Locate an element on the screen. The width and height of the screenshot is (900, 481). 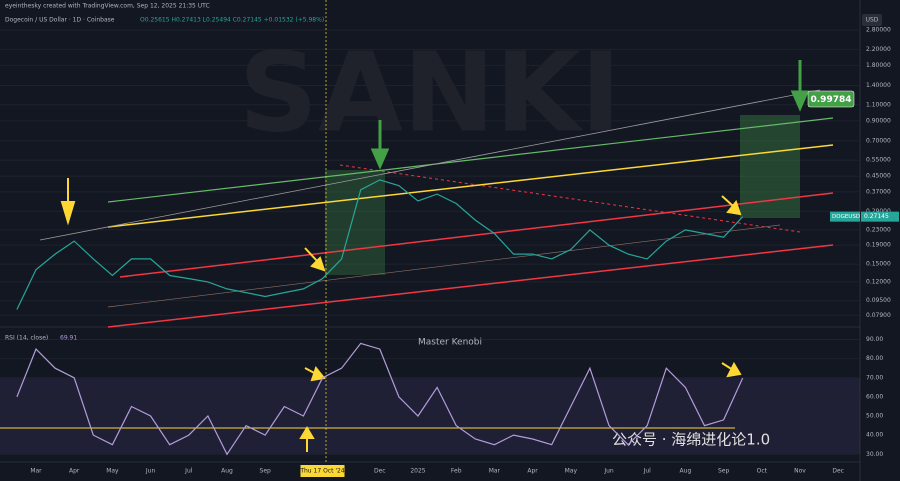
y-tick-label: 1.10000 is located at coordinates (878, 104).